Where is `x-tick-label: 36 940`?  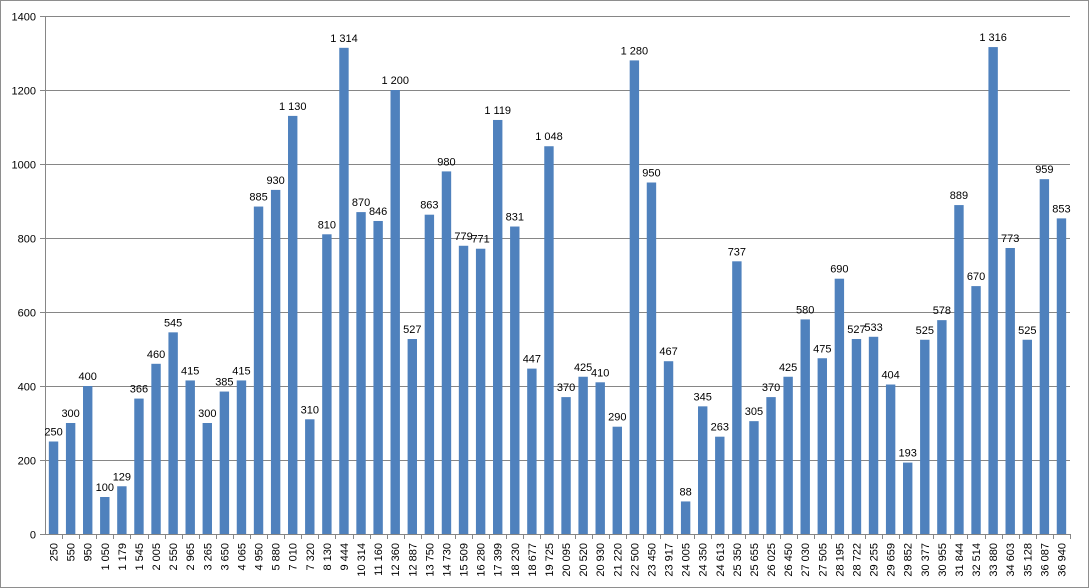 x-tick-label: 36 940 is located at coordinates (1062, 560).